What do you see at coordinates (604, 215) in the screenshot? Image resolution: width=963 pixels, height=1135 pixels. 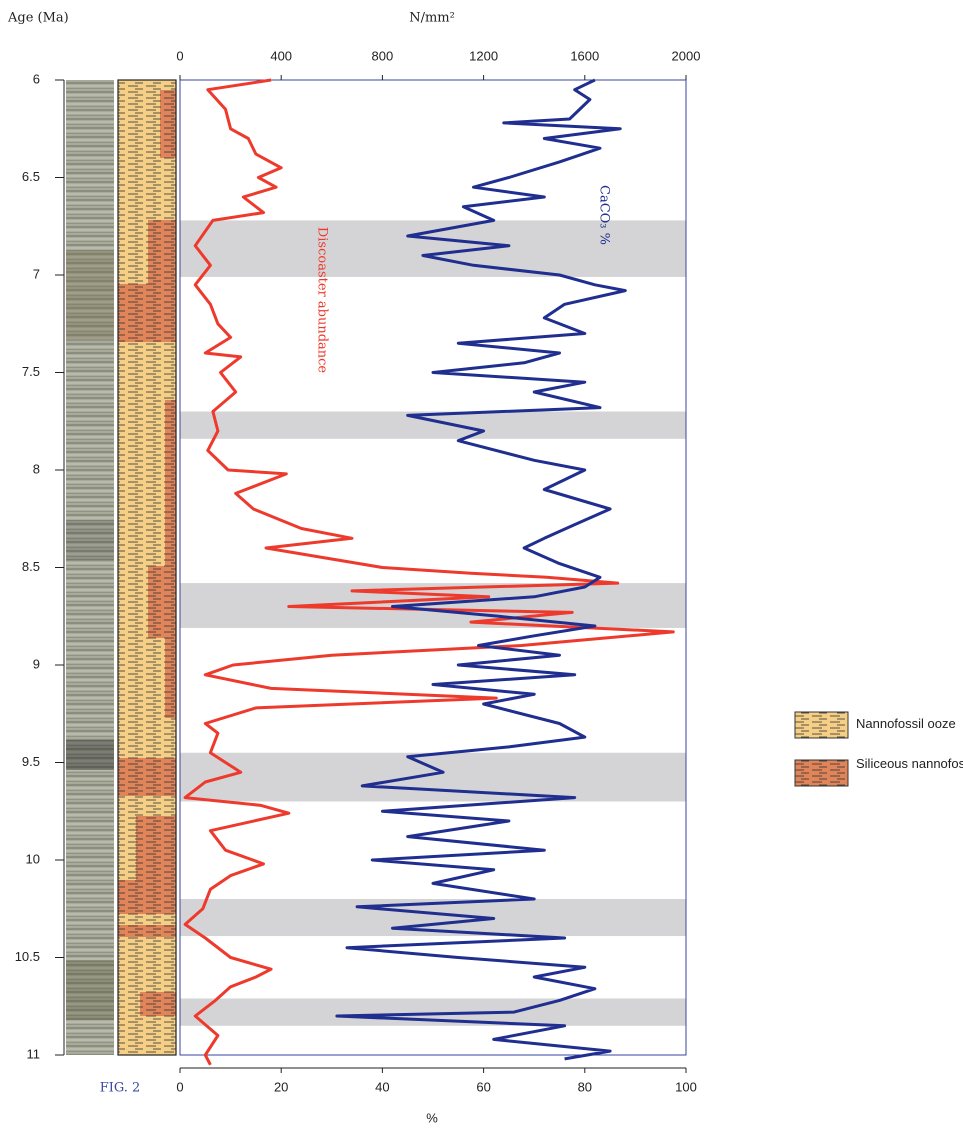 I see `series-label: CaCO₃ %` at bounding box center [604, 215].